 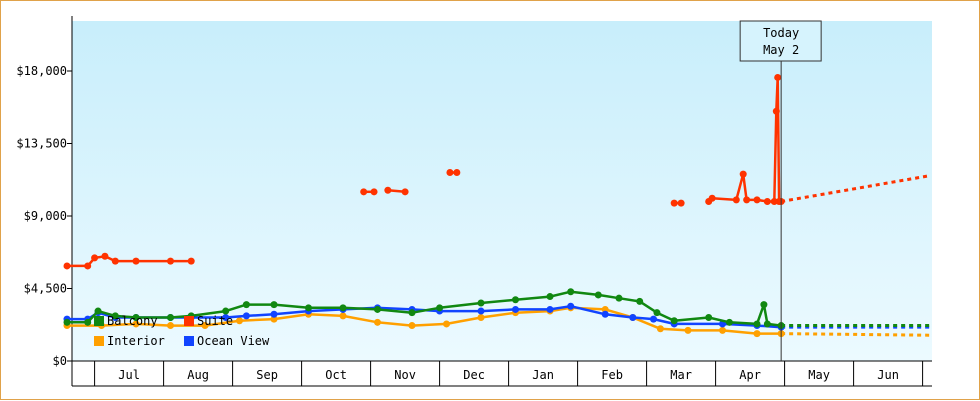 I want to click on x-tick-label: May, so click(x=819, y=375).